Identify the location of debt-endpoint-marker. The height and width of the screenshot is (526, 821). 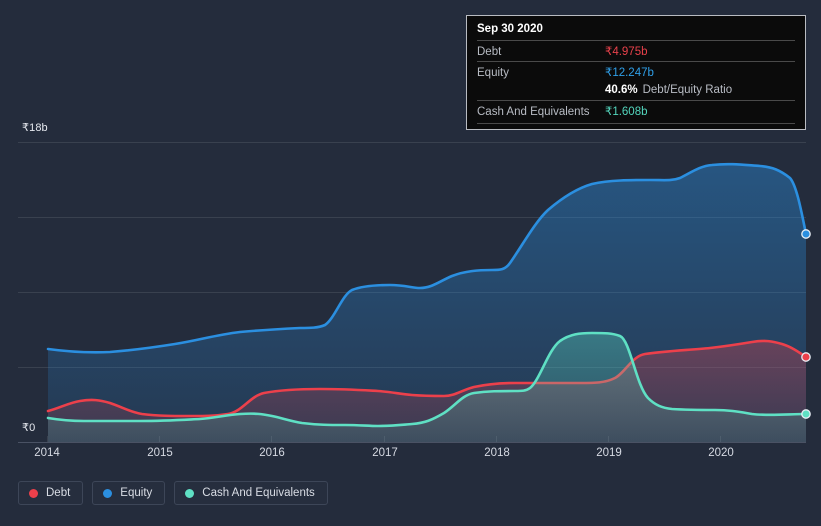
(806, 357).